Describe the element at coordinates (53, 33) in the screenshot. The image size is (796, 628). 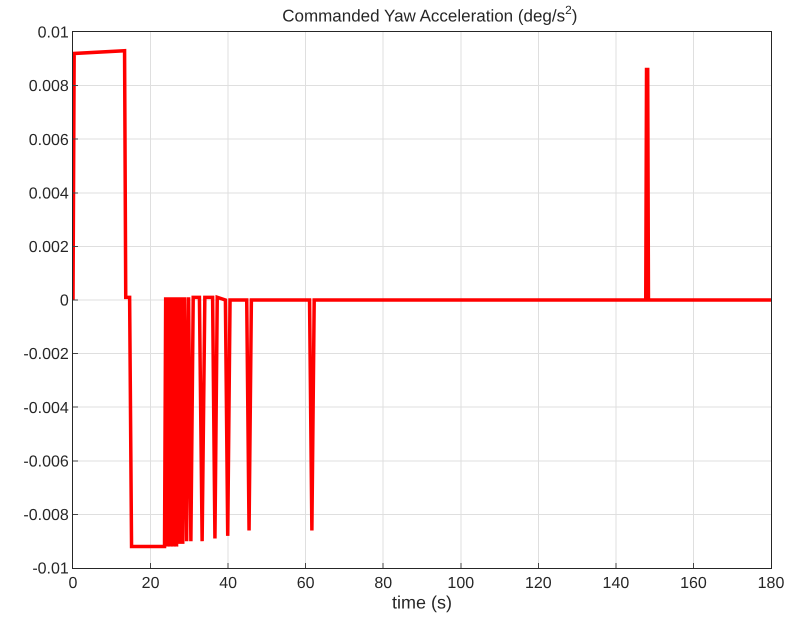
I see `y-tick-label: 0.01` at that location.